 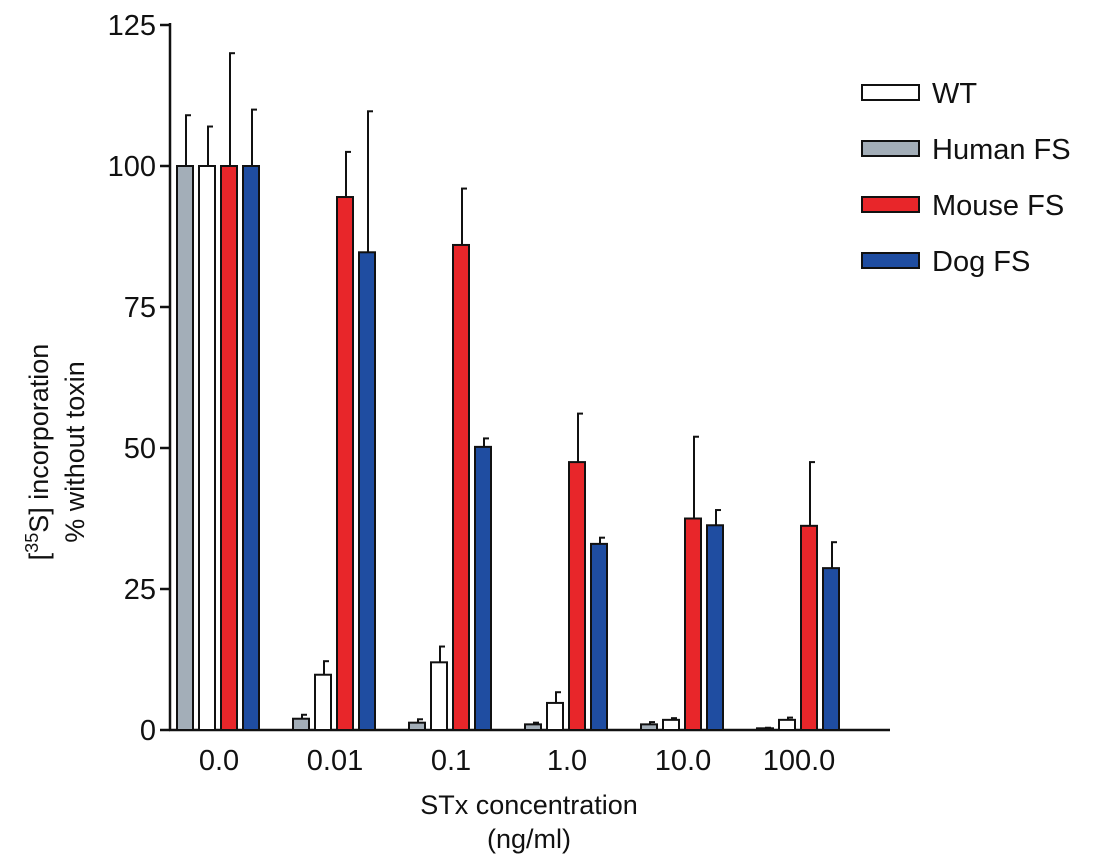 I want to click on y-tick-label: 25, so click(x=140, y=590).